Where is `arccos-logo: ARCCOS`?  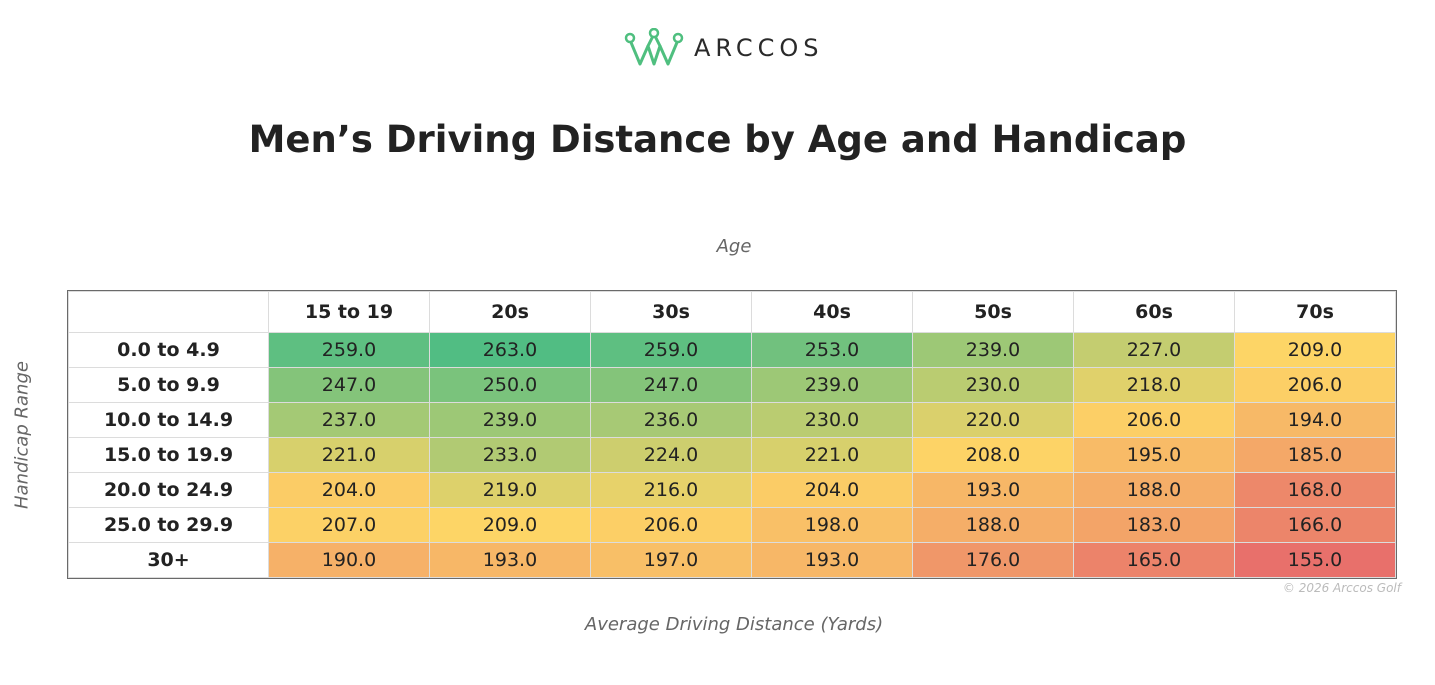 arccos-logo: ARCCOS is located at coordinates (744, 48).